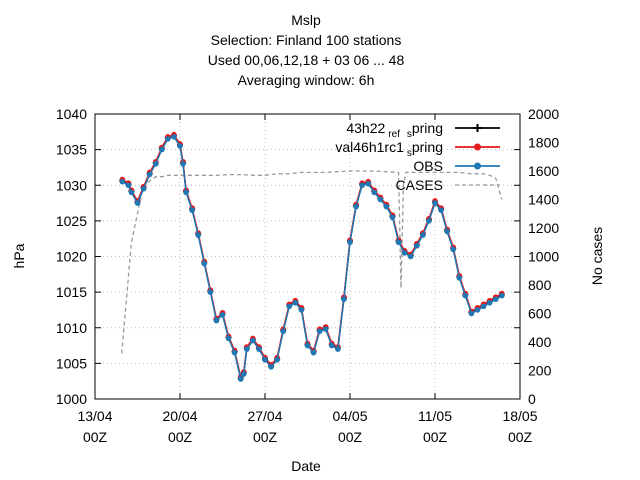  What do you see at coordinates (71, 328) in the screenshot?
I see `y-tick-label: 1010` at bounding box center [71, 328].